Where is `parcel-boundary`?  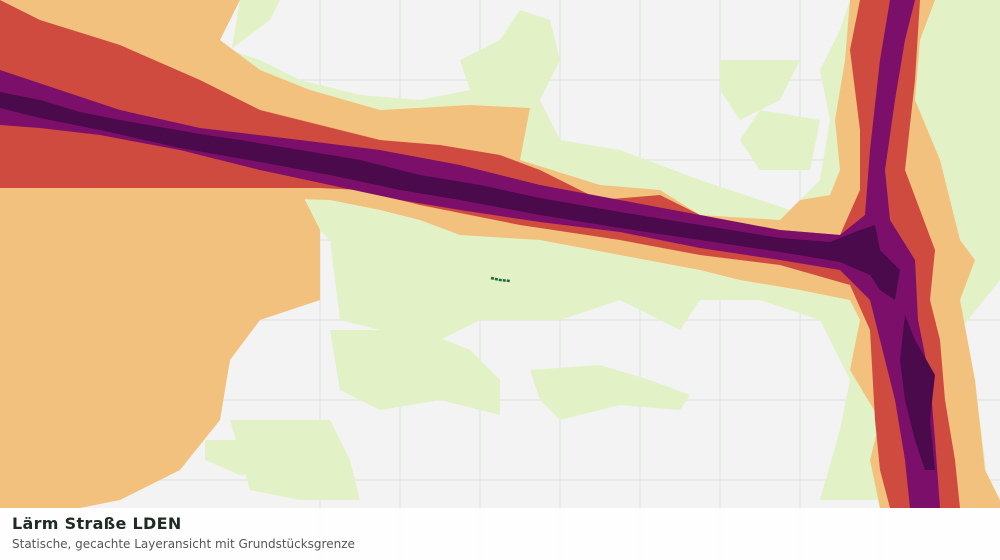 parcel-boundary is located at coordinates (500, 279).